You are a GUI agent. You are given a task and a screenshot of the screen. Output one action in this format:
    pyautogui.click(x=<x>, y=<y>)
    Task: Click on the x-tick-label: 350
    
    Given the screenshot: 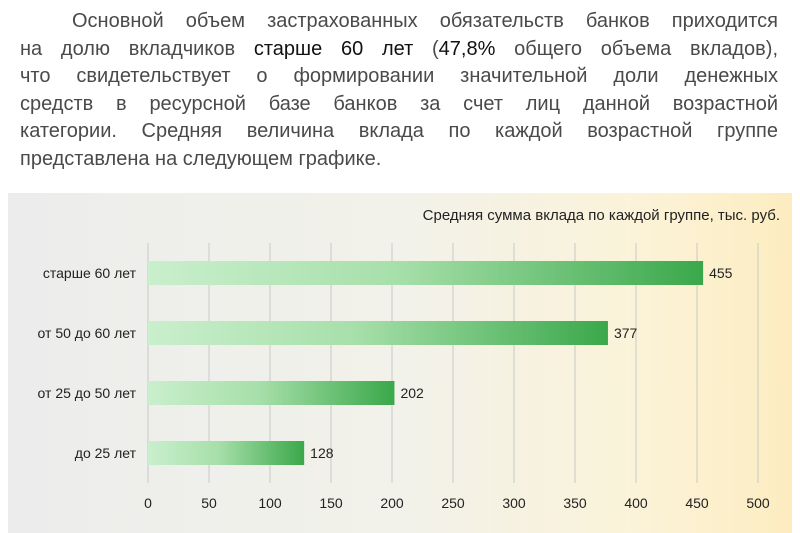 What is the action you would take?
    pyautogui.click(x=575, y=503)
    